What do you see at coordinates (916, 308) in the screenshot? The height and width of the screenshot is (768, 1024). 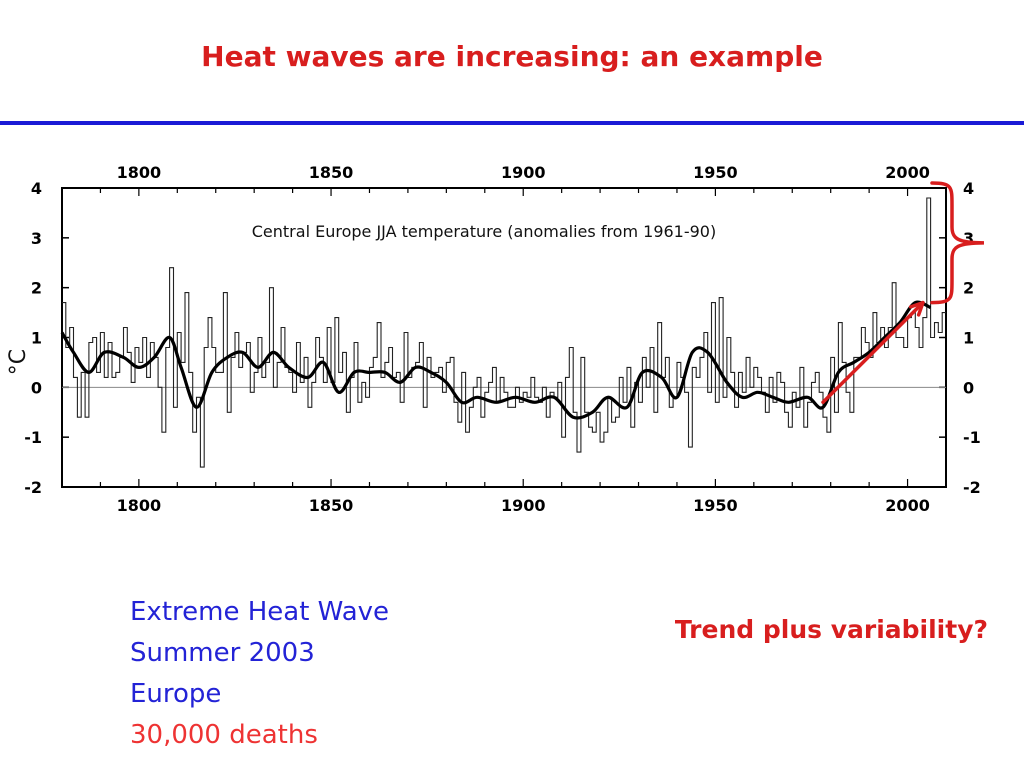 I see `trend-arrow-head` at bounding box center [916, 308].